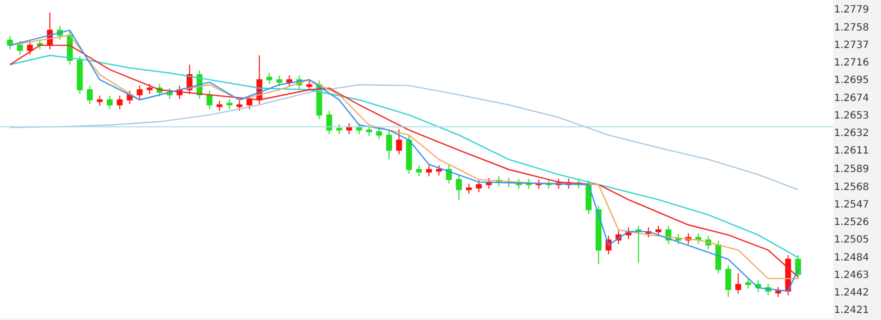  What do you see at coordinates (851, 258) in the screenshot?
I see `y-tick-label: 1.2484` at bounding box center [851, 258].